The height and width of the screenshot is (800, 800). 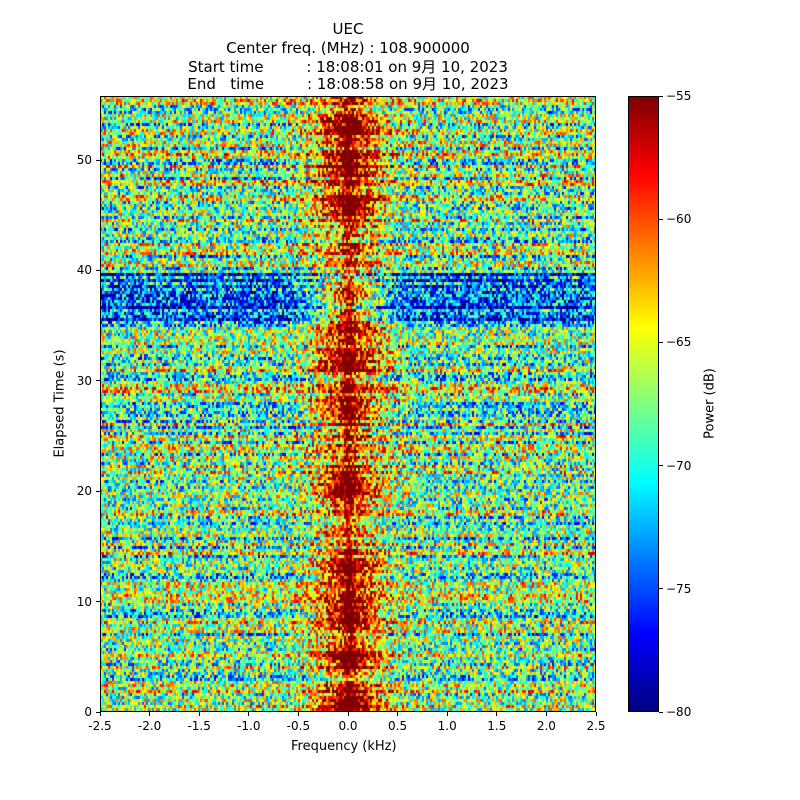 What do you see at coordinates (679, 588) in the screenshot?
I see `colorbar-tick-label: −75` at bounding box center [679, 588].